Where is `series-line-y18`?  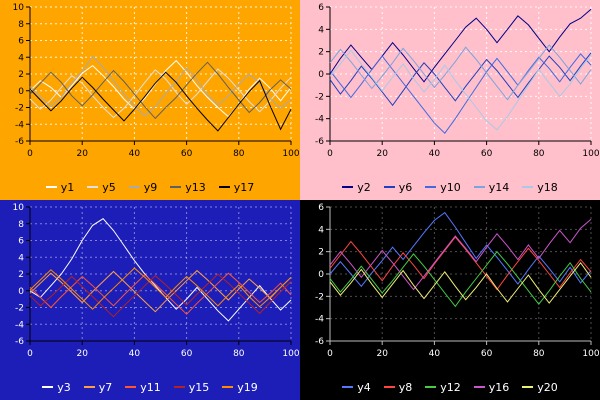 series-line-y18 is located at coordinates (460, 90).